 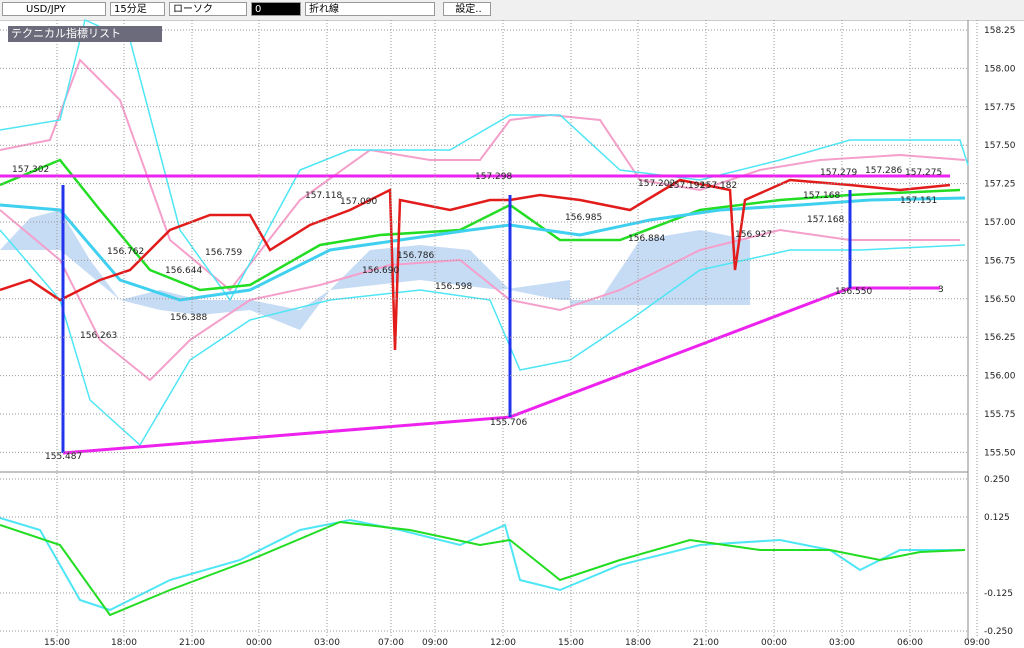 I want to click on price-annotation: 156.690, so click(x=380, y=271).